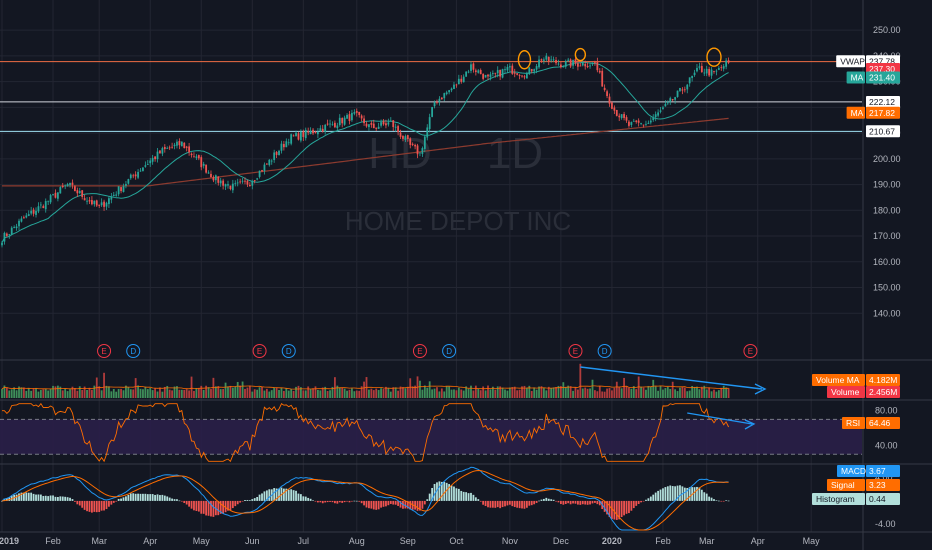 The height and width of the screenshot is (550, 932). I want to click on price-tick-label: 150.00, so click(887, 288).